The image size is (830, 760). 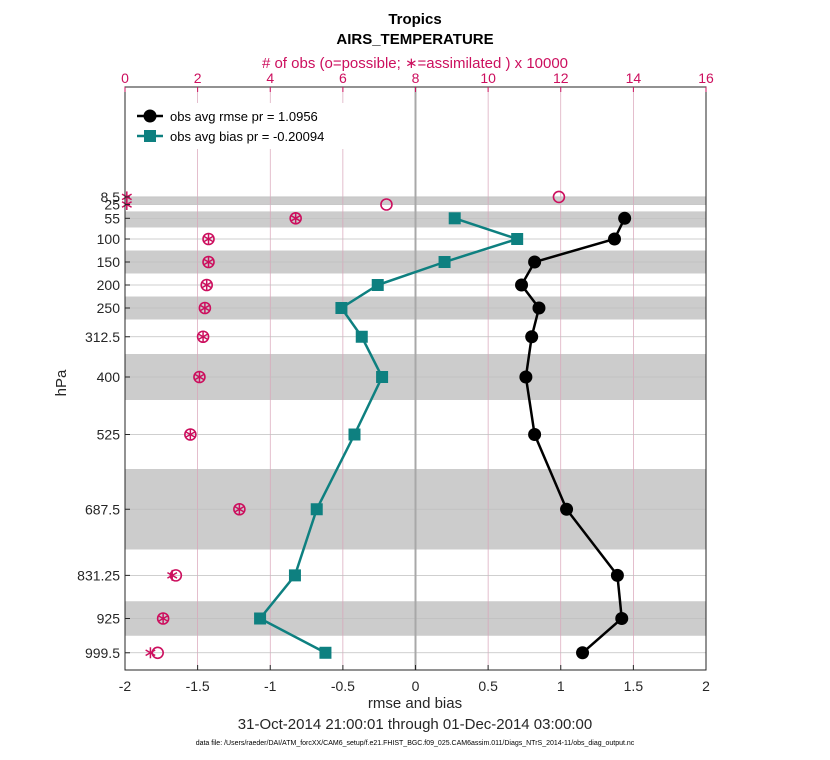 I want to click on x-tick-label: -1, so click(x=270, y=686).